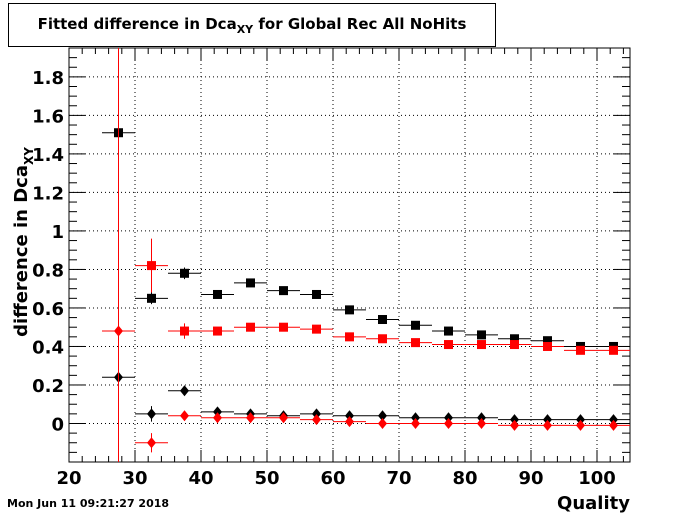 This screenshot has width=700, height=514. I want to click on x-tick-label: 100, so click(597, 478).